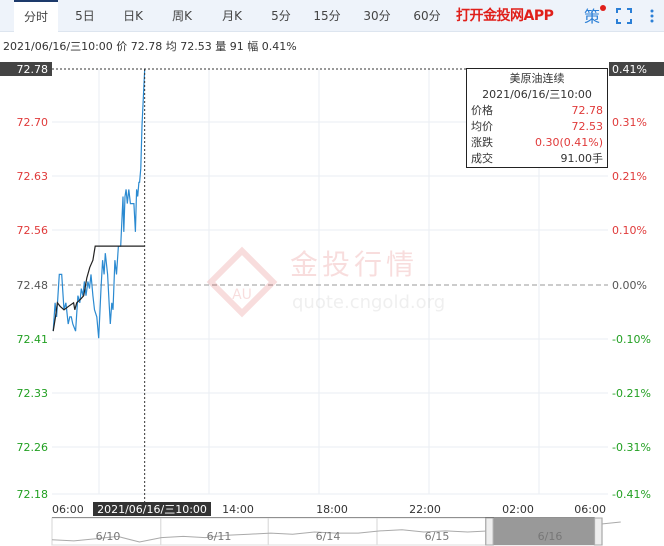  I want to click on y-tick-label: 72.41, so click(33, 339).